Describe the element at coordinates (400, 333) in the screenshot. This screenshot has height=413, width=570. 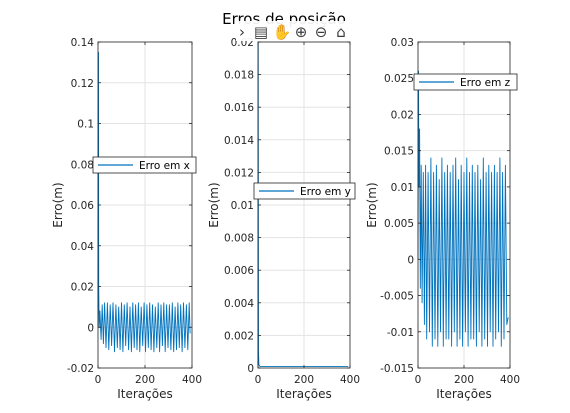
I see `y-tick-label: -0.01` at that location.